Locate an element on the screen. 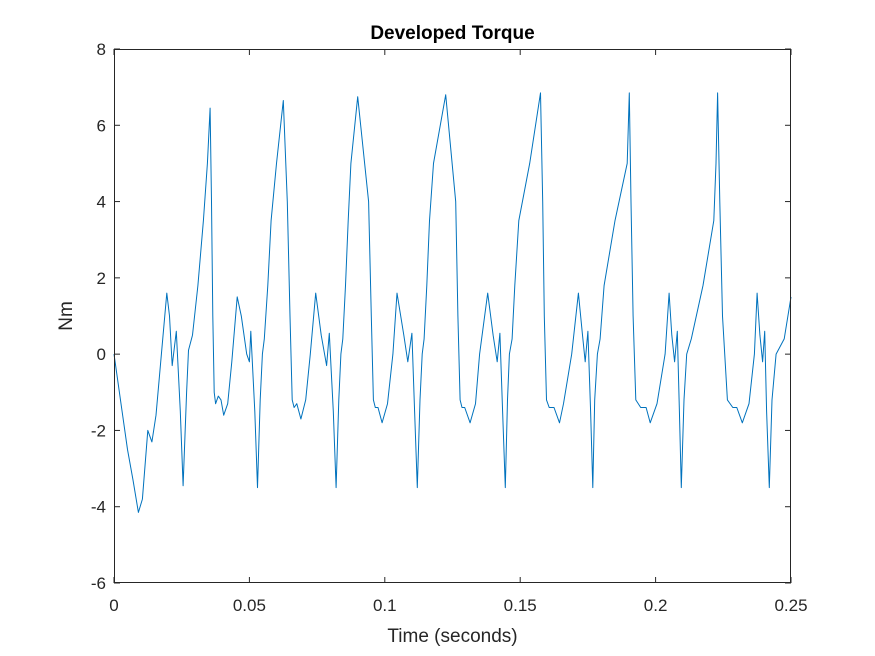  x-axis-label: Time (seconds) is located at coordinates (452, 636).